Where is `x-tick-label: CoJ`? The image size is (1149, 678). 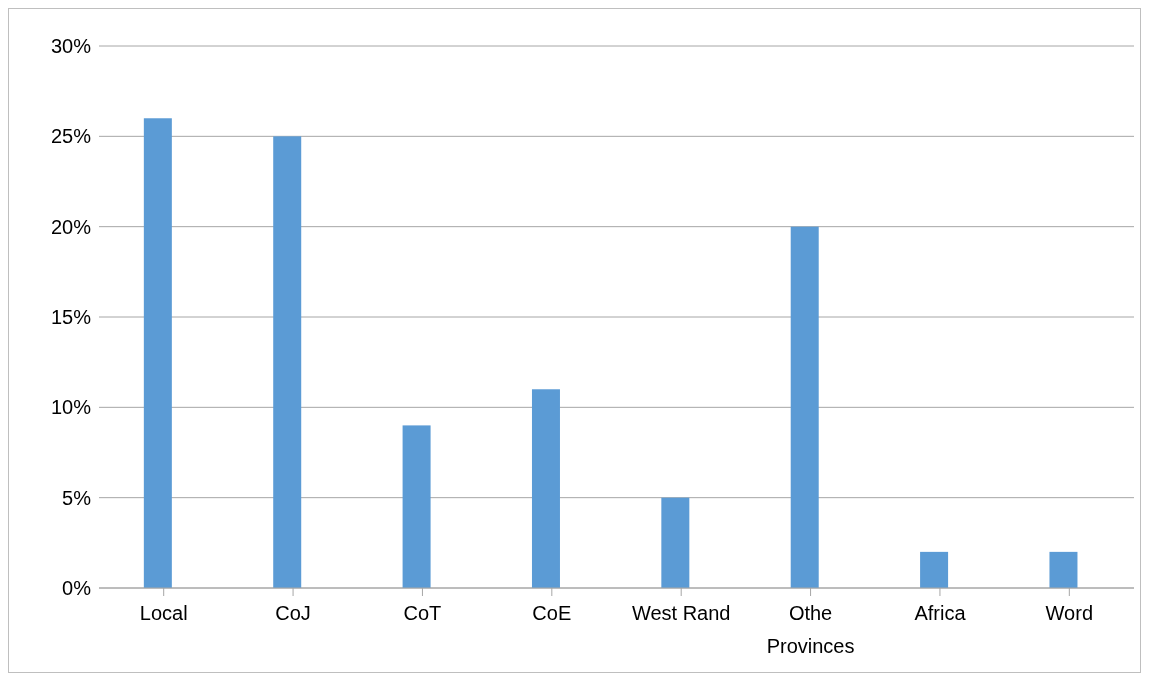 x-tick-label: CoJ is located at coordinates (293, 613).